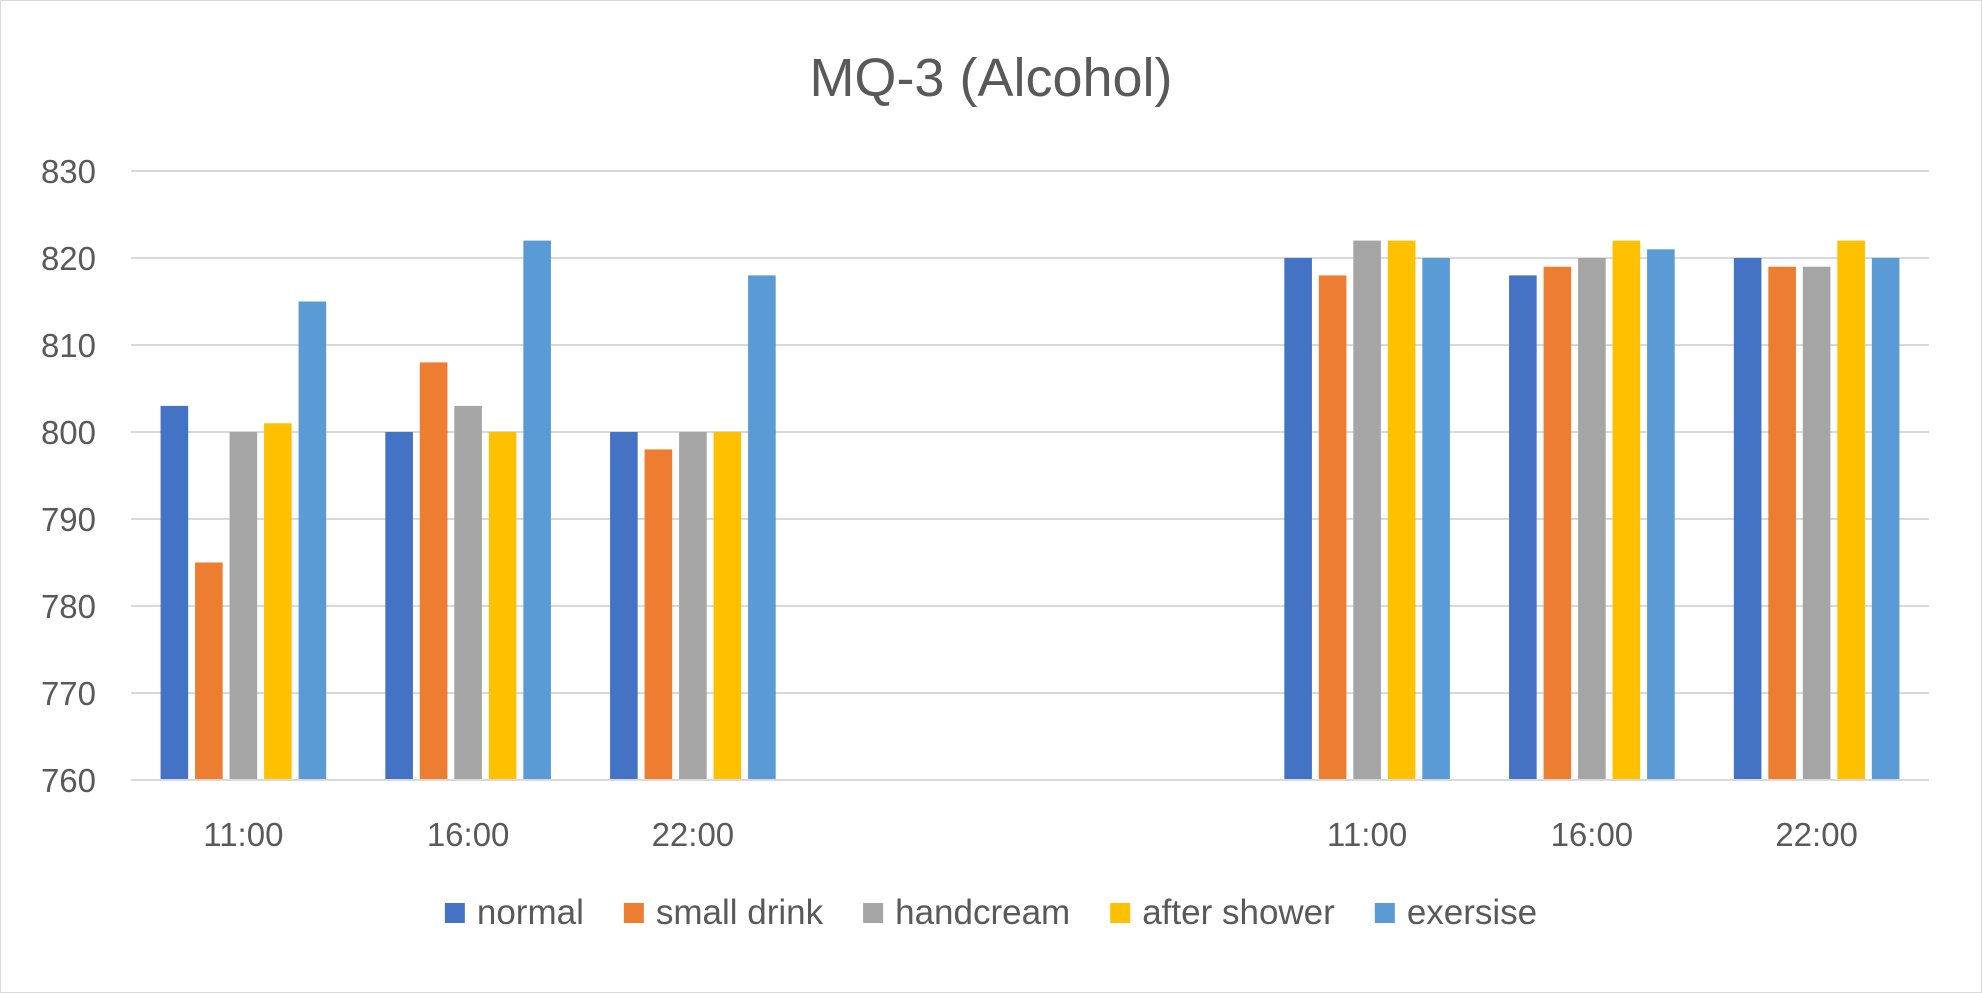 This screenshot has width=1982, height=993. Describe the element at coordinates (982, 912) in the screenshot. I see `legend-label: handcream` at that location.